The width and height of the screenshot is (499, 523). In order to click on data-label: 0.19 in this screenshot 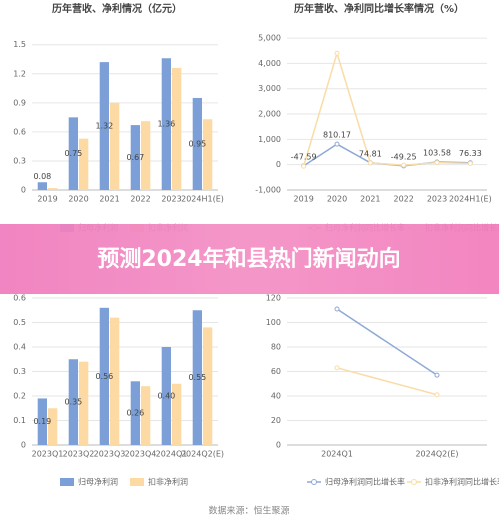, I will do `click(42, 421)`.